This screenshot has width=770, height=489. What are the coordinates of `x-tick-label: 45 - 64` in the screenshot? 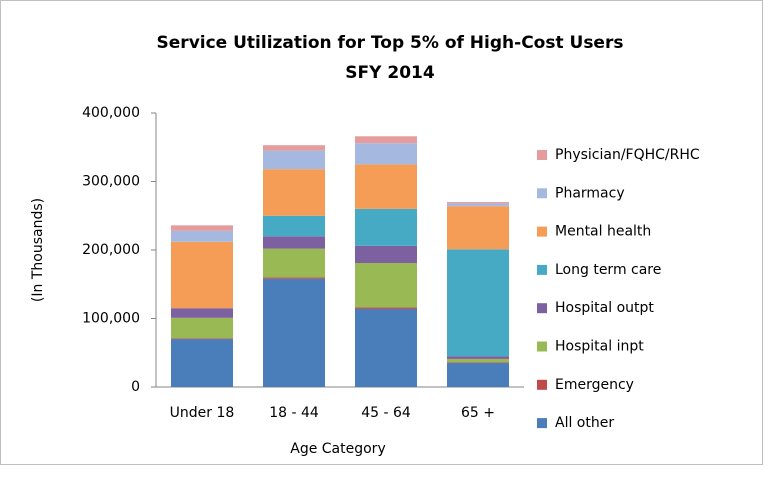 It's located at (386, 413).